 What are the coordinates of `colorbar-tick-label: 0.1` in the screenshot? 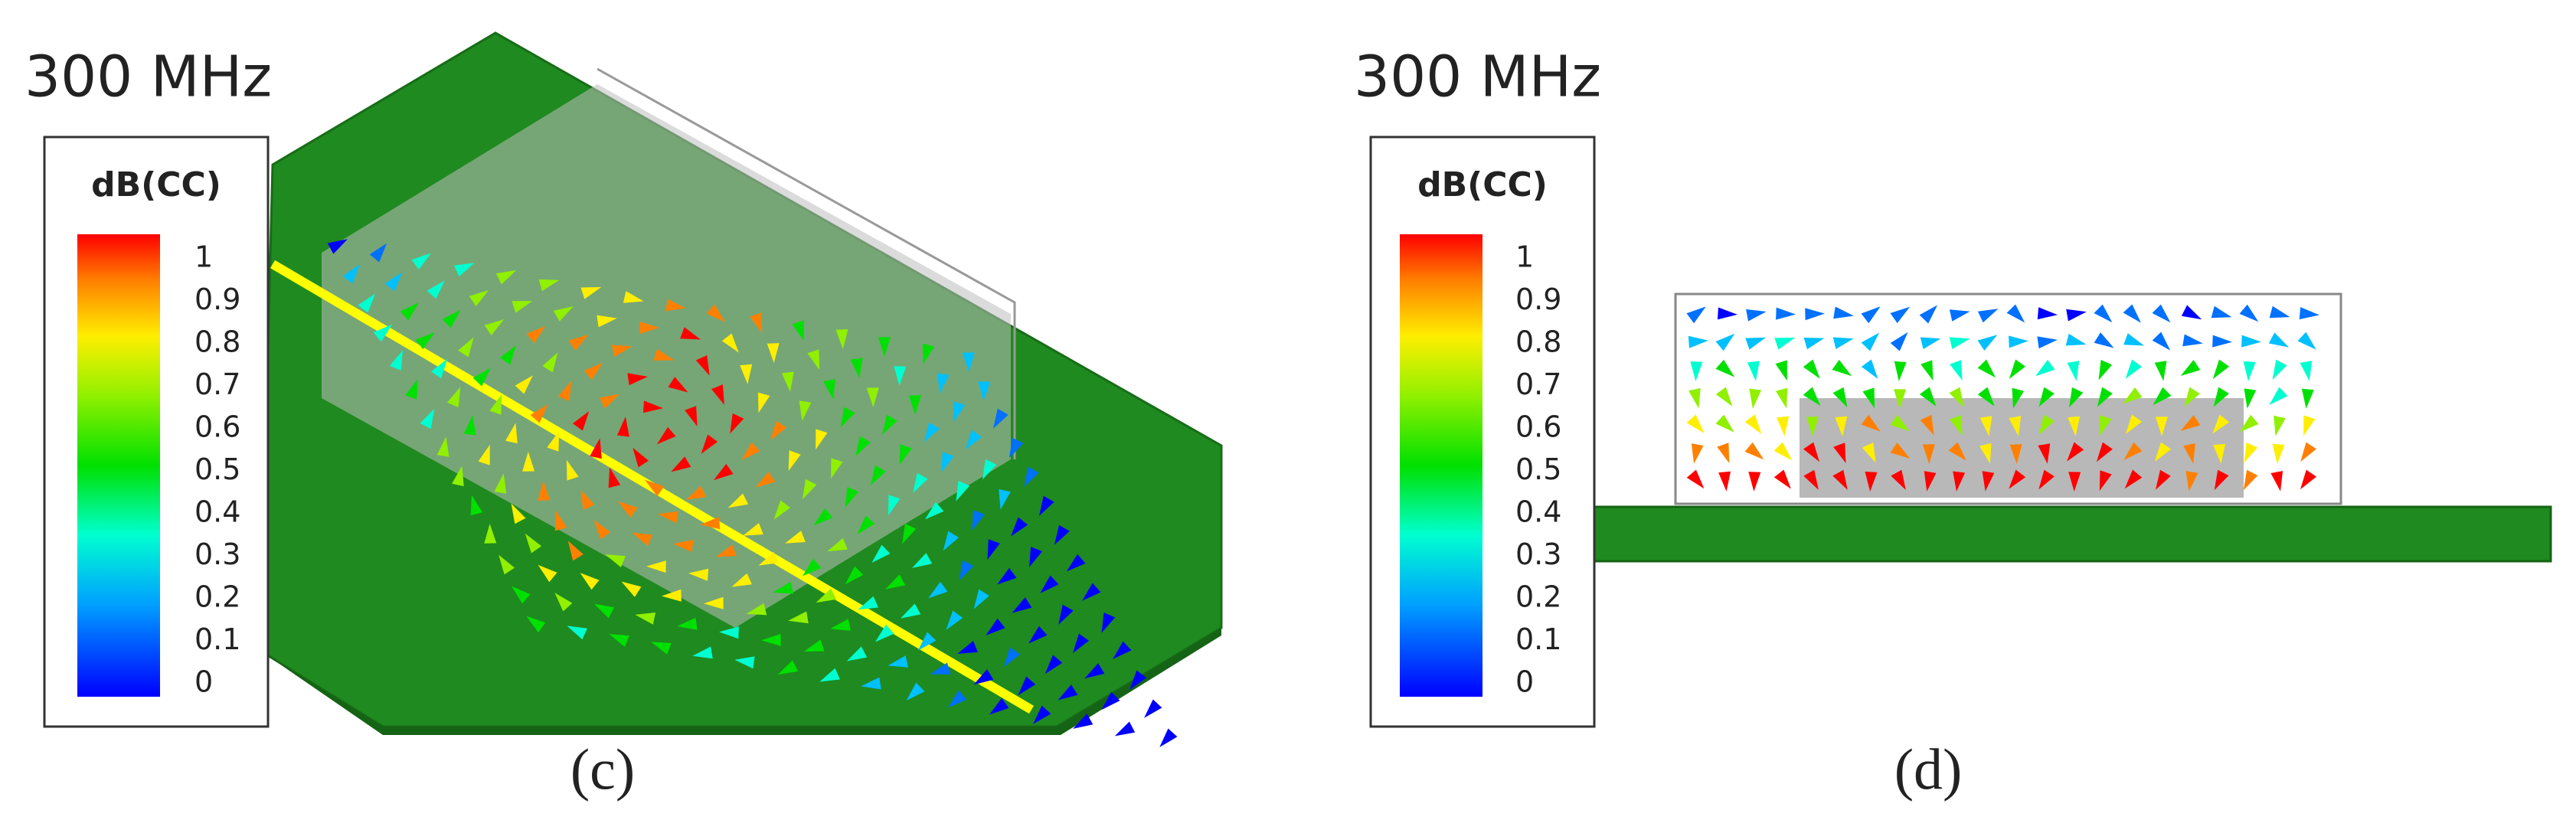 It's located at (217, 639).